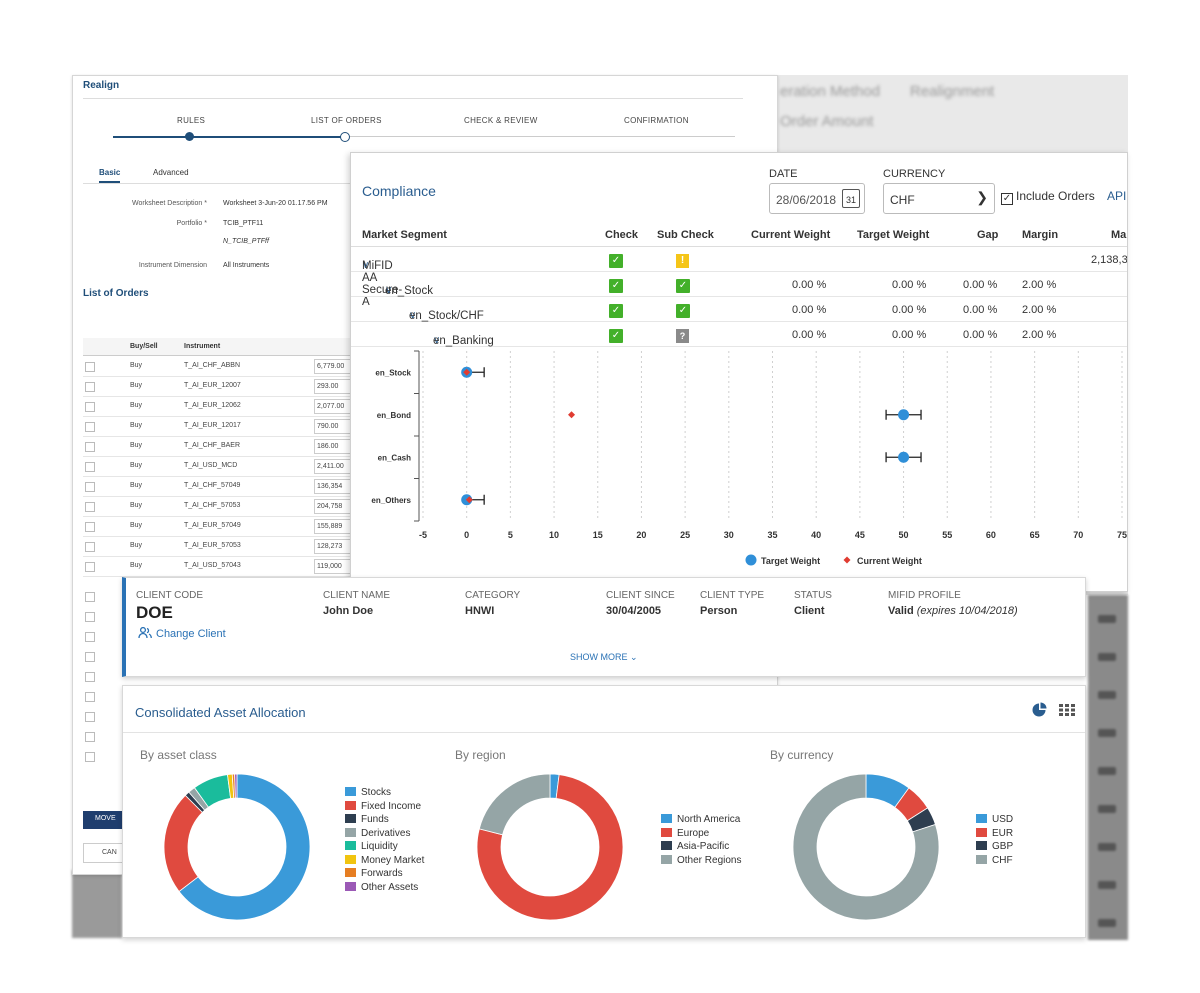  I want to click on amount-input: 119,000, so click(334, 566).